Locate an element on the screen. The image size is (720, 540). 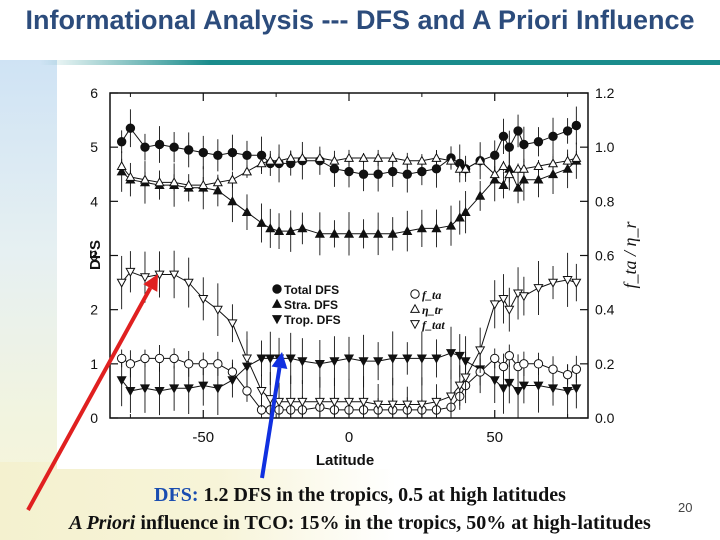
y2-axis-label: f_ta / η_r is located at coordinates (630, 255).